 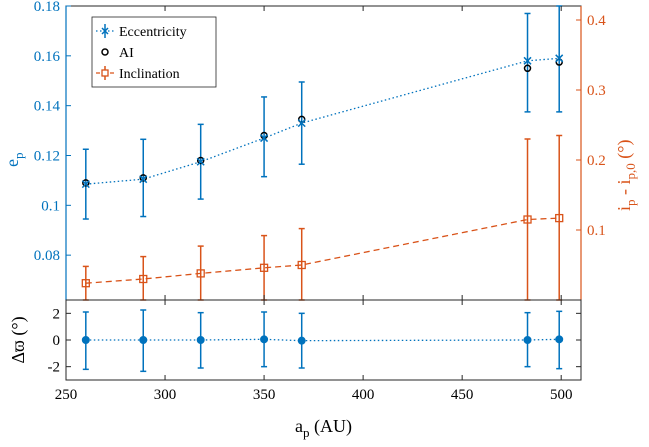 I want to click on legend-box, so click(x=154, y=52).